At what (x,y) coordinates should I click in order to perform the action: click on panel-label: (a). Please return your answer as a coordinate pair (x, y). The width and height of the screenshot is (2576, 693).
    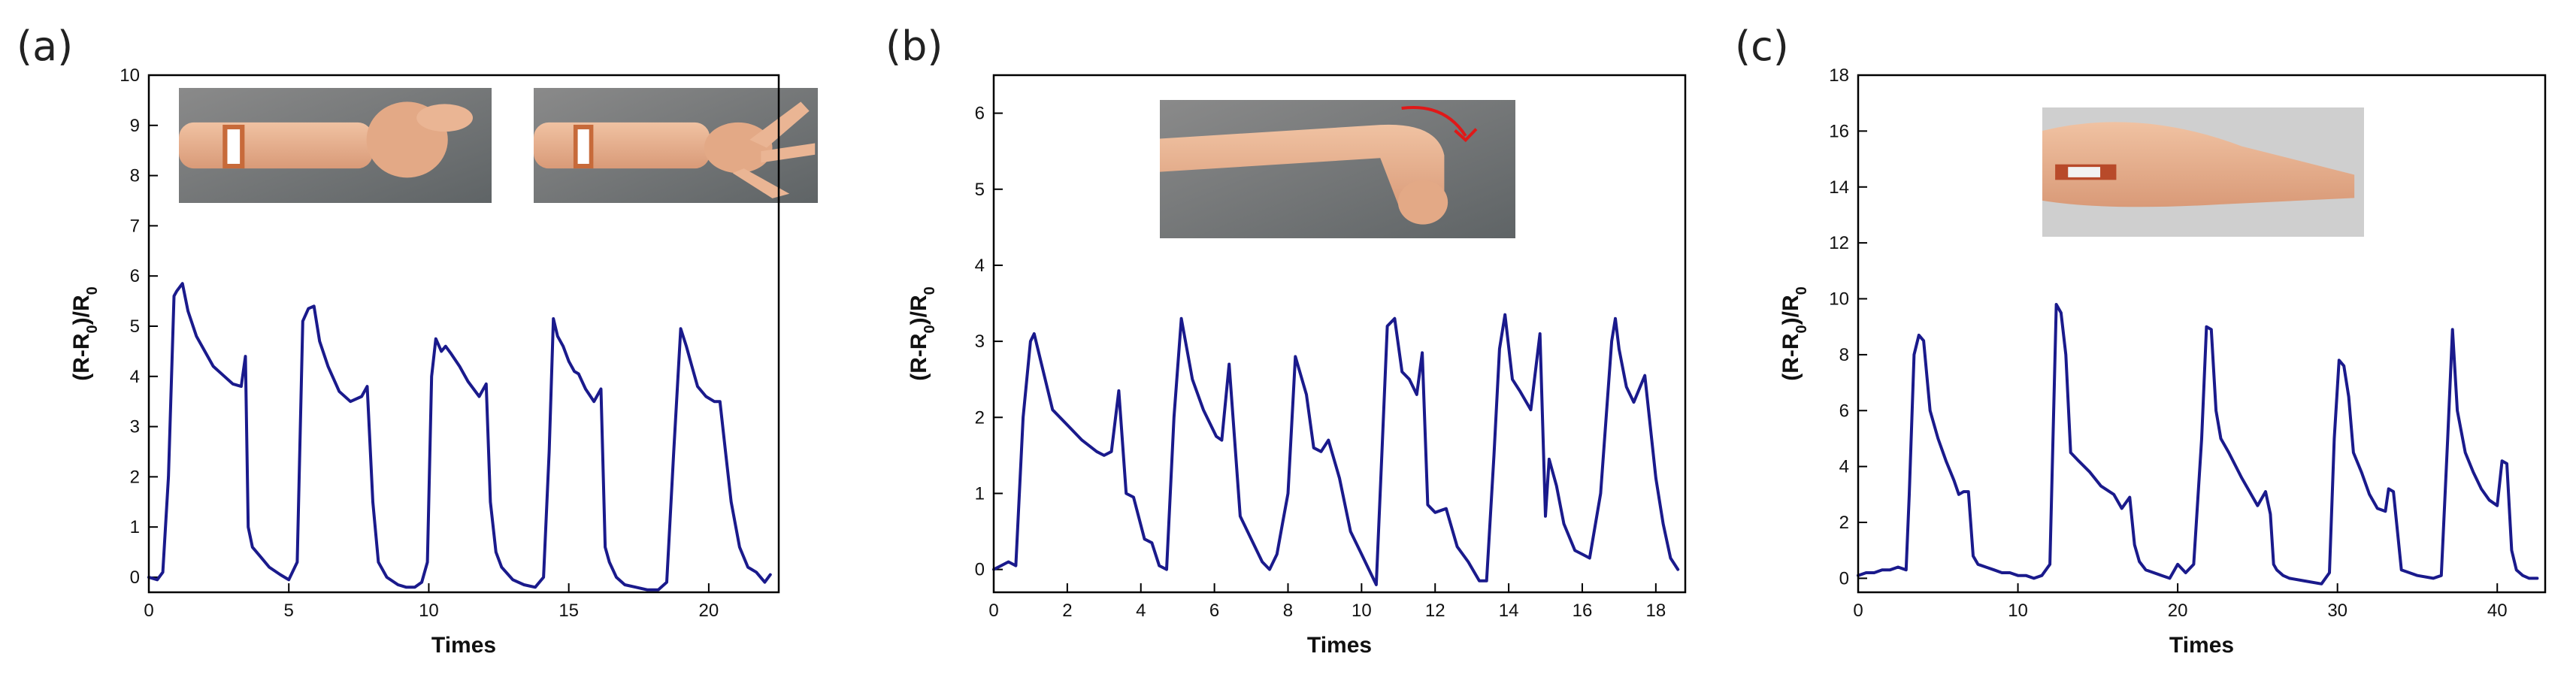
    Looking at the image, I should click on (45, 46).